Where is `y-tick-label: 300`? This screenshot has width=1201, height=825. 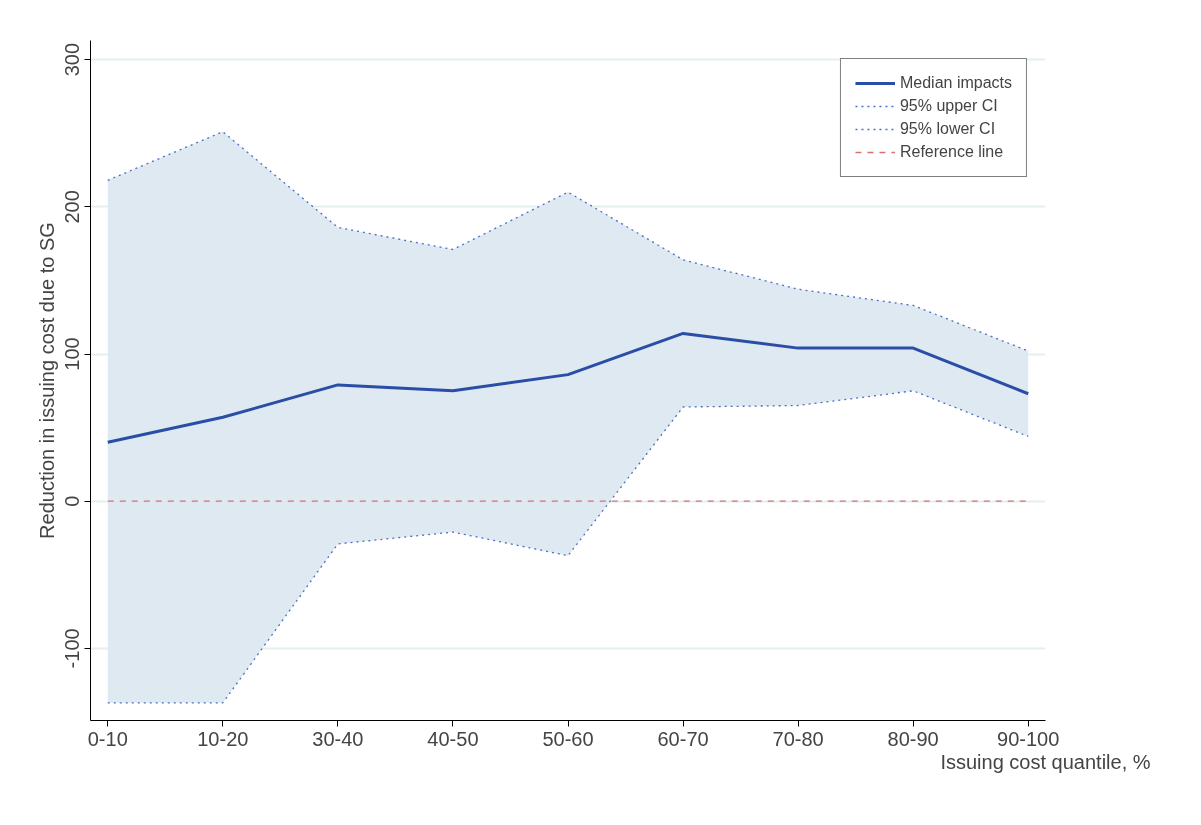 y-tick-label: 300 is located at coordinates (72, 59).